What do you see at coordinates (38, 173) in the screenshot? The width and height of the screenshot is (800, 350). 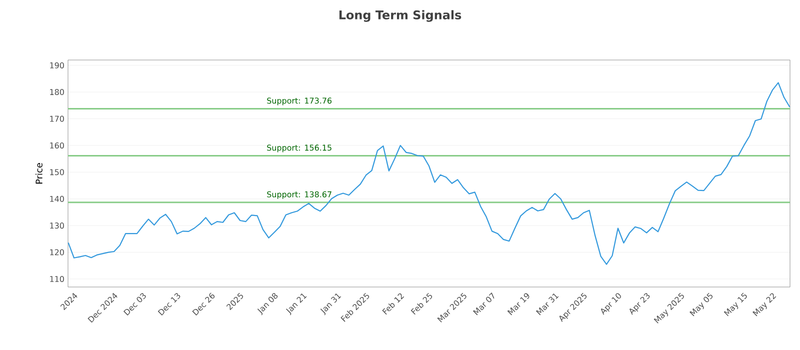 I see `y-axis-title: Price` at bounding box center [38, 173].